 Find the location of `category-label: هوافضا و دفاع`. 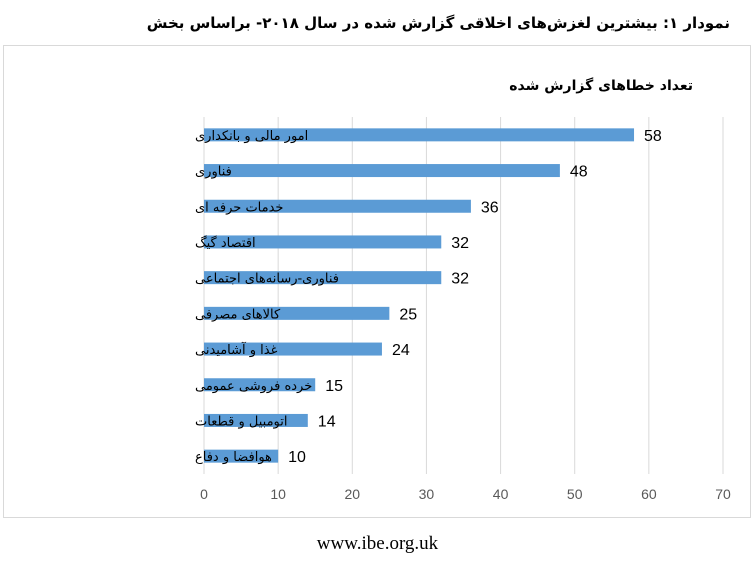

category-label: هوافضا و دفاع is located at coordinates (233, 457).